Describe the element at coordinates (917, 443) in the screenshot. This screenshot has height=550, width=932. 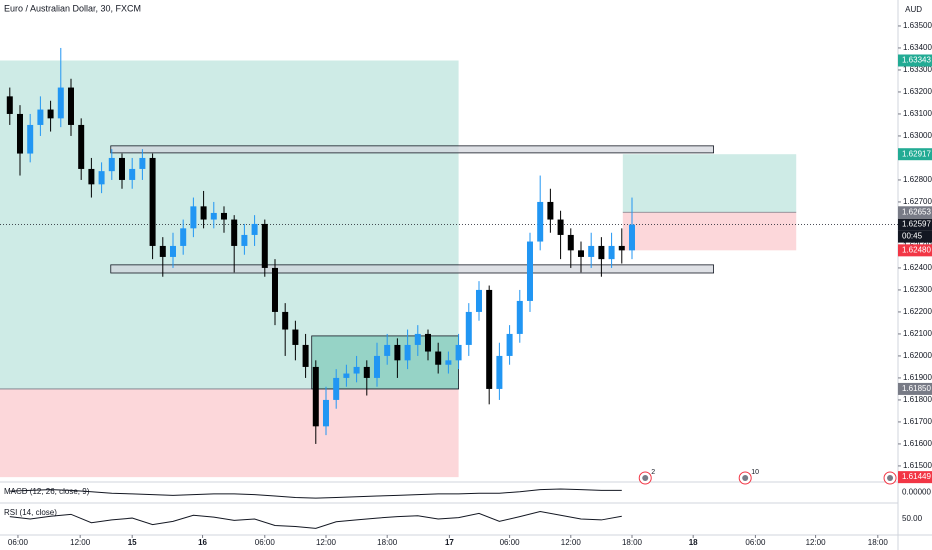
I see `y-tick-label: 1.61600` at that location.